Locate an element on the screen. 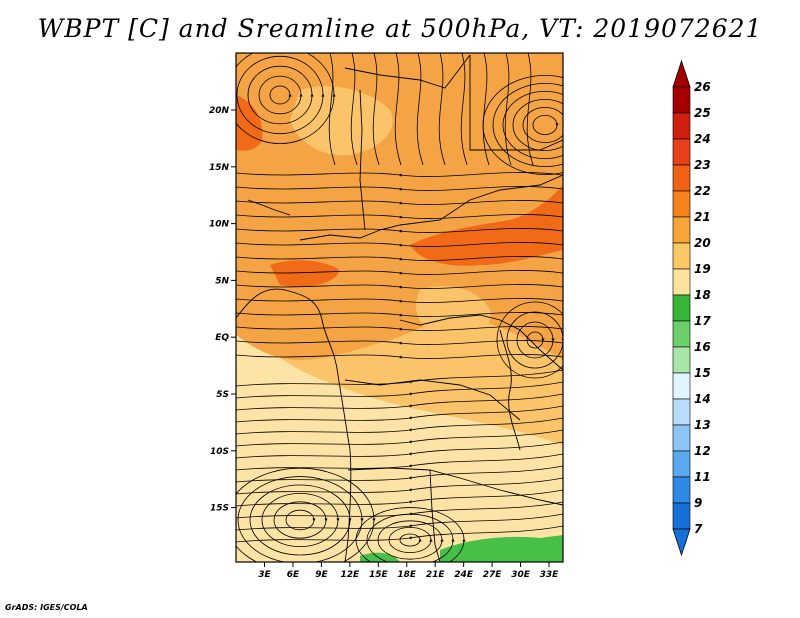  border-drc is located at coordinates (481, 342).